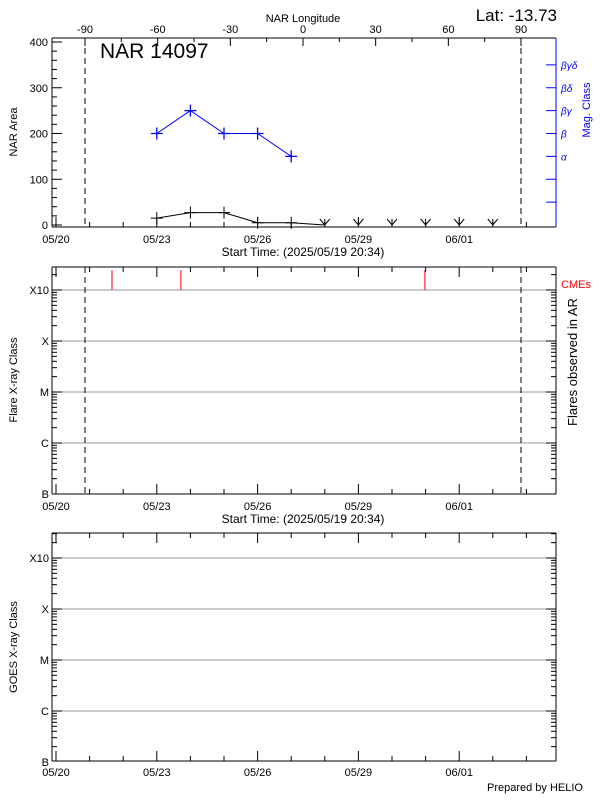 The width and height of the screenshot is (600, 800). Describe the element at coordinates (521, 30) in the screenshot. I see `longitude-tick-label: 90` at that location.